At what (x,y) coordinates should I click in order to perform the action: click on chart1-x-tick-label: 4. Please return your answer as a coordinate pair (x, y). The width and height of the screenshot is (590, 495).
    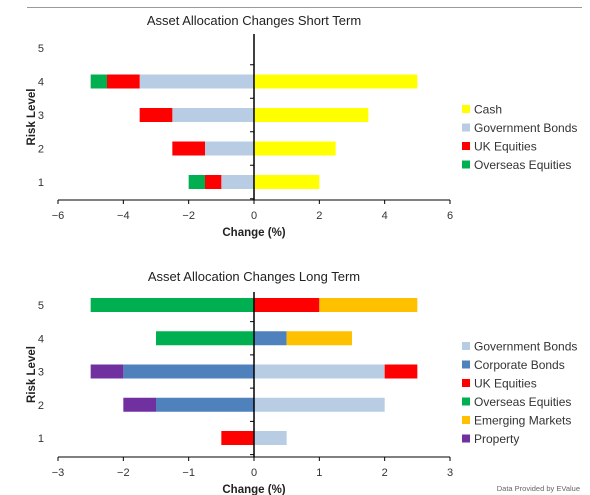
    Looking at the image, I should click on (385, 216).